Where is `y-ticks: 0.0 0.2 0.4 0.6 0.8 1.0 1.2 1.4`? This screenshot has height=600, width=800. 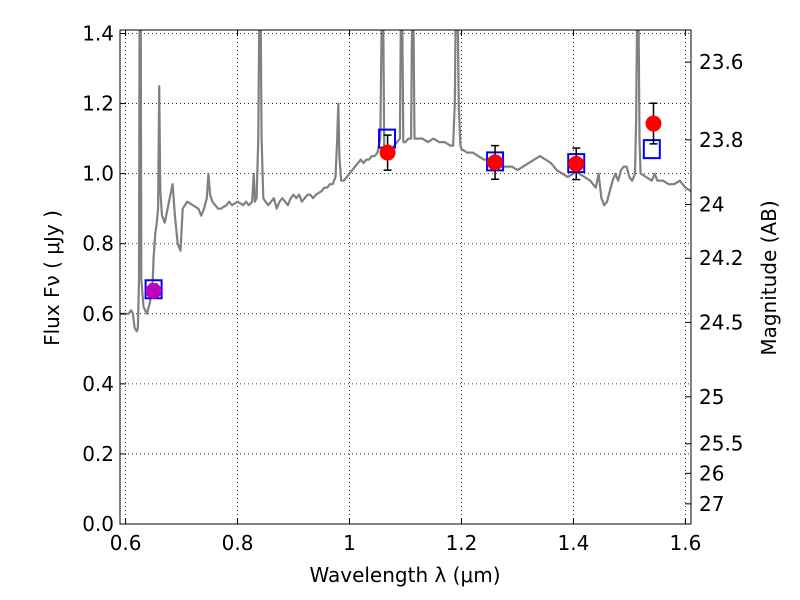
y-ticks: 0.0 0.2 0.4 0.6 0.8 1.0 1.2 1.4 is located at coordinates (104, 279).